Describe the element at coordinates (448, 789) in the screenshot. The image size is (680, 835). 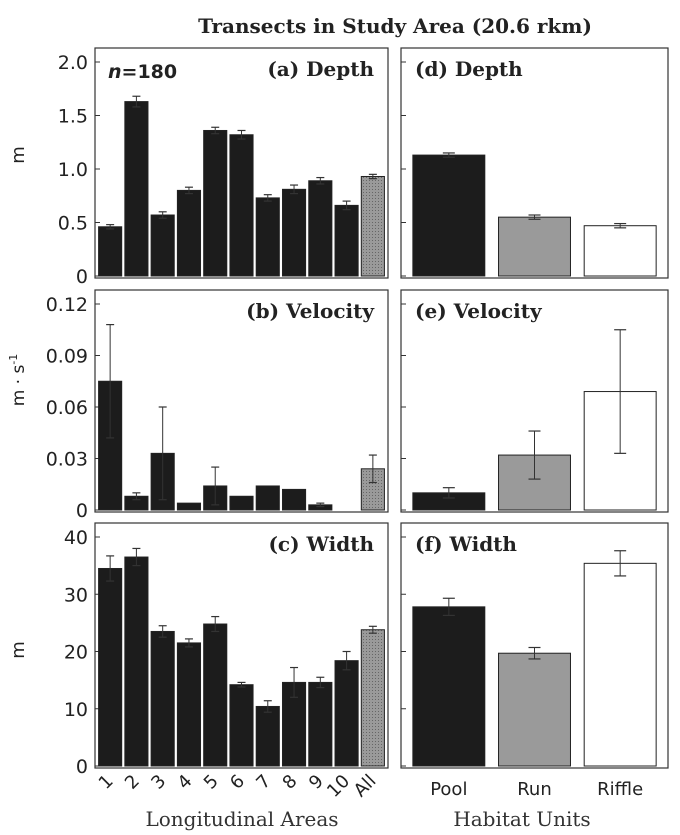
I see `x-tick-label: Pool` at that location.